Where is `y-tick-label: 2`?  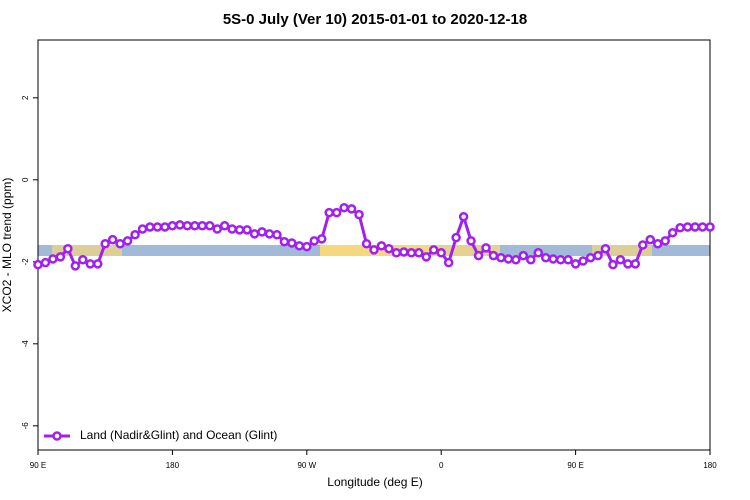 y-tick-label: 2 is located at coordinates (25, 97).